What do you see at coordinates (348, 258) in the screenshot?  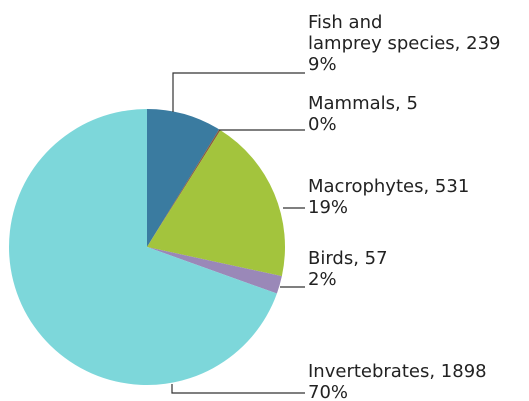 I see `slice-label: Birds, 57` at bounding box center [348, 258].